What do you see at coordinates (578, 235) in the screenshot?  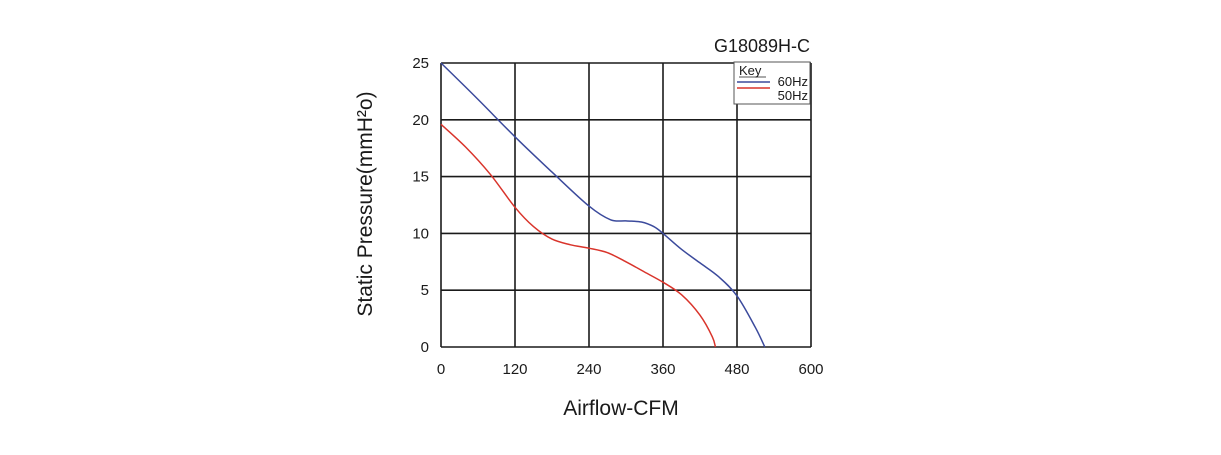 I see `series-line-50hz` at bounding box center [578, 235].